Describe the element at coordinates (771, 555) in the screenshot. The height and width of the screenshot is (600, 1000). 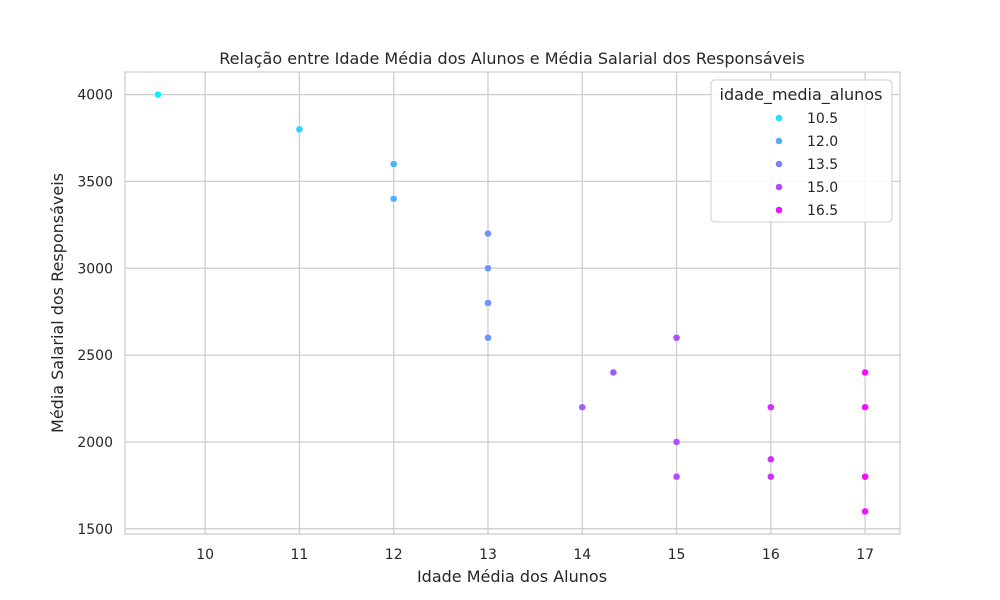
I see `x-tick-label: 16` at that location.